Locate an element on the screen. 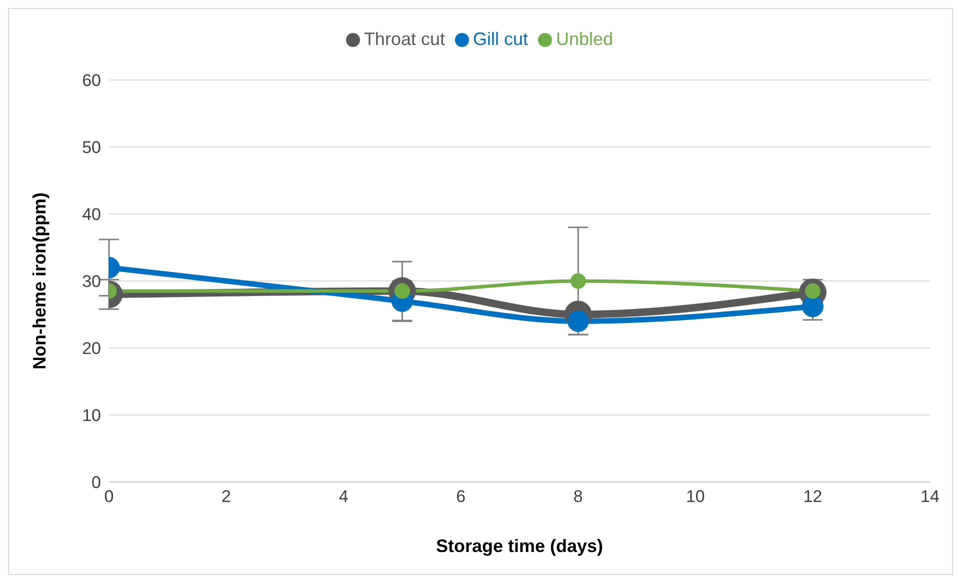 This screenshot has height=581, width=959. x-tick-label: 6 is located at coordinates (461, 496).